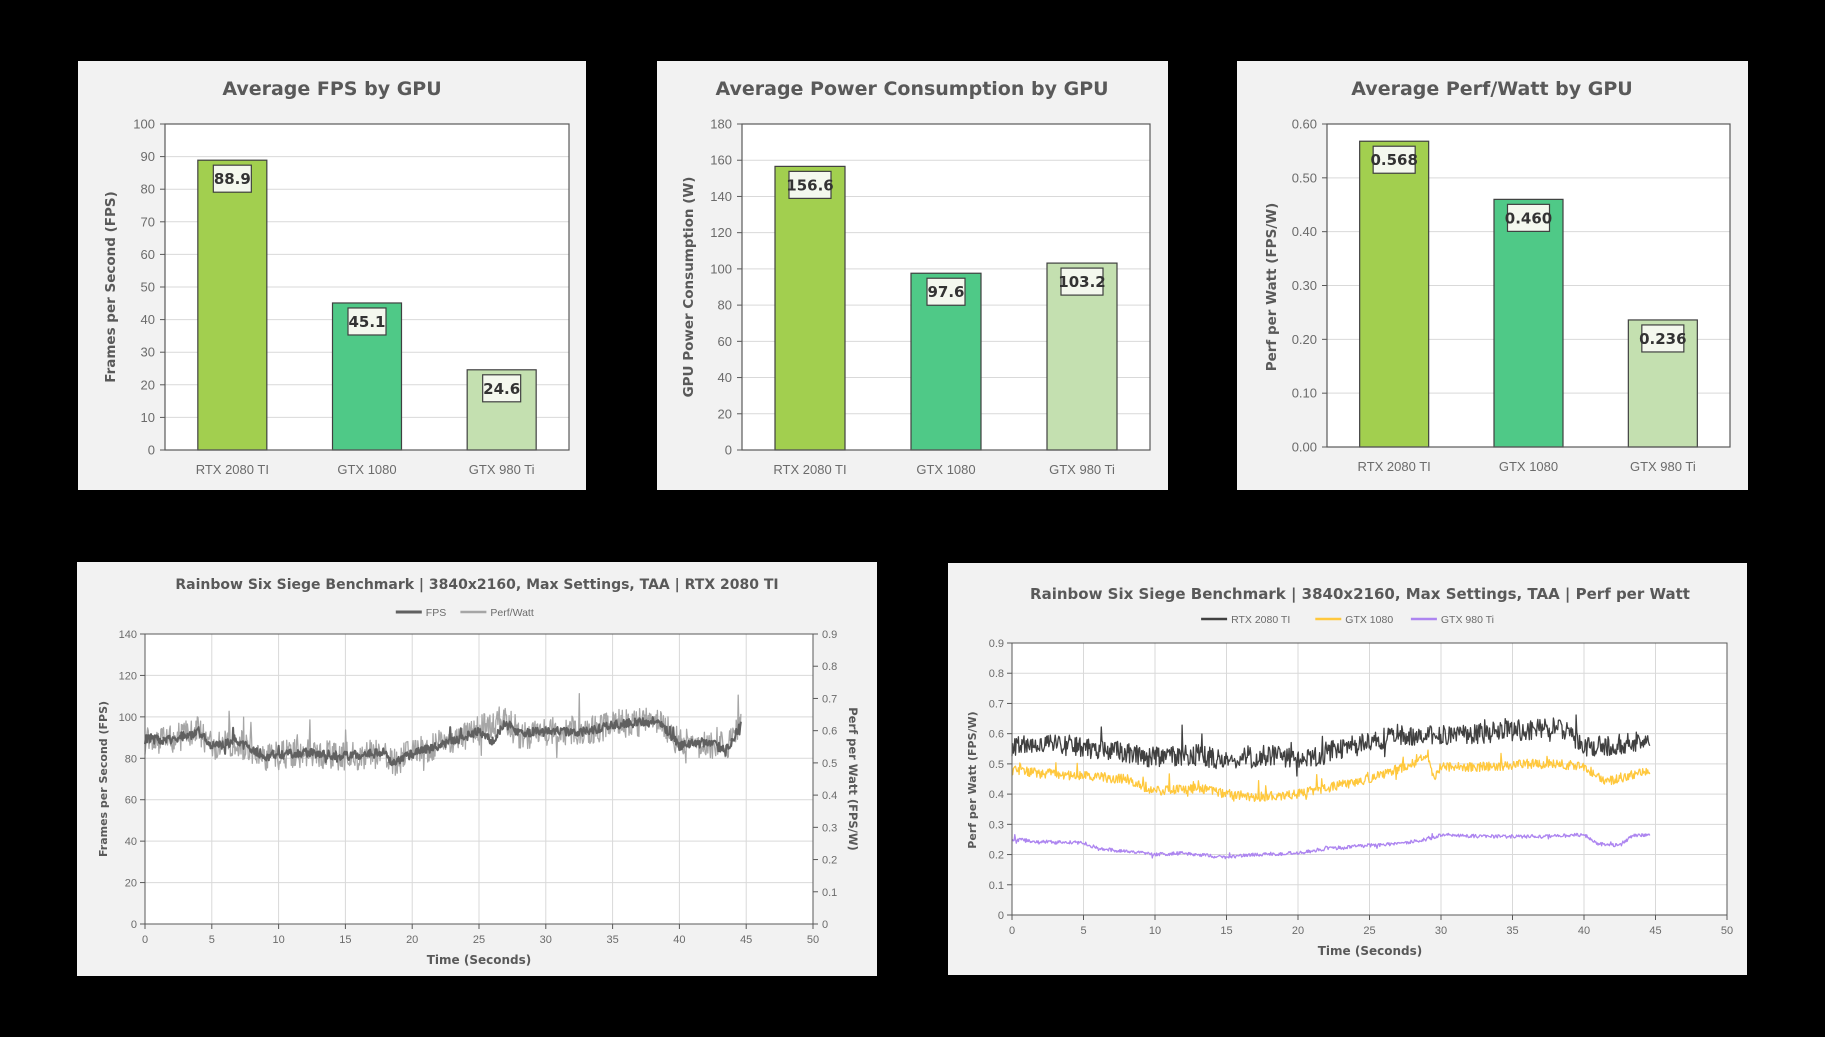 The image size is (1825, 1037). What do you see at coordinates (1304, 231) in the screenshot?
I see `y-tick-label: 0.40` at bounding box center [1304, 231].